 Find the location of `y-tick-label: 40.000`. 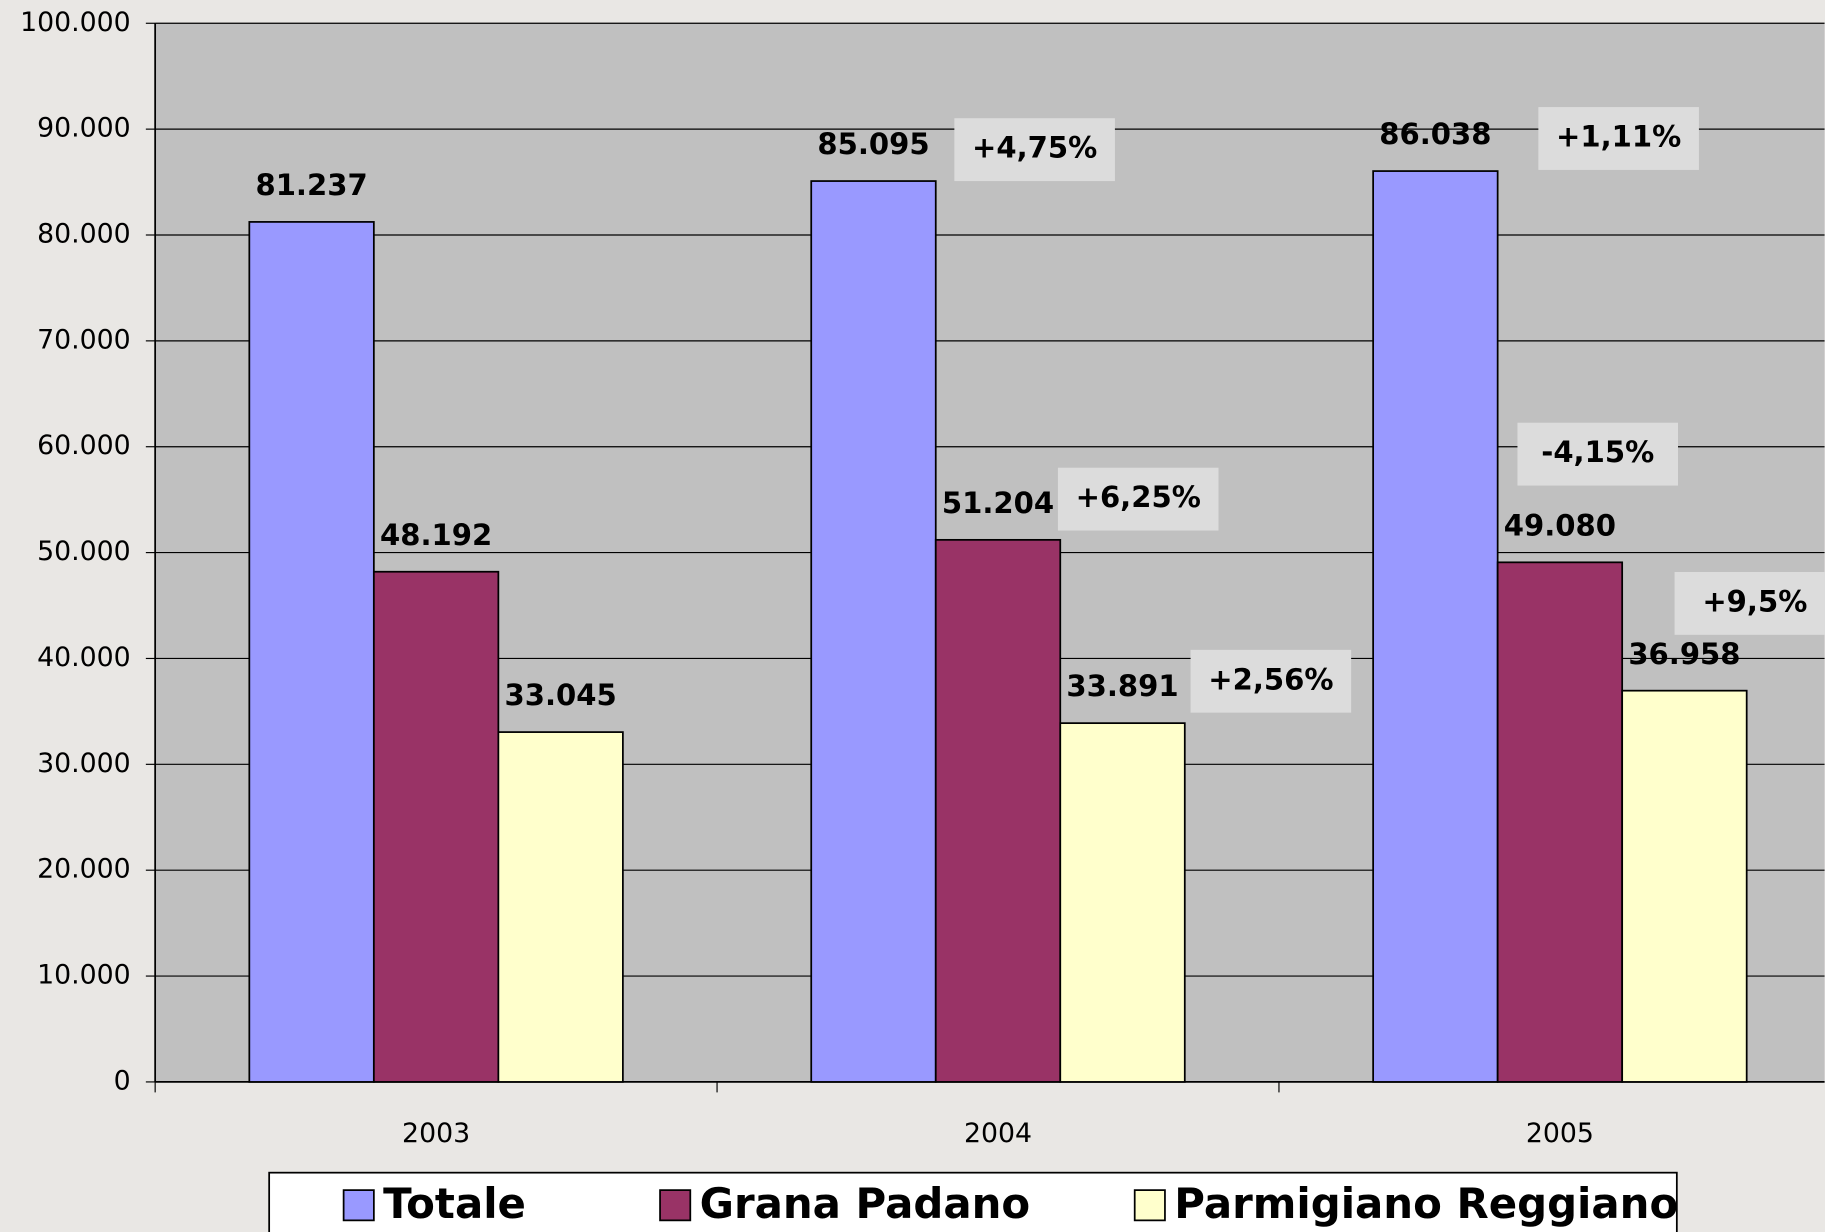

y-tick-label: 40.000 is located at coordinates (84, 657).